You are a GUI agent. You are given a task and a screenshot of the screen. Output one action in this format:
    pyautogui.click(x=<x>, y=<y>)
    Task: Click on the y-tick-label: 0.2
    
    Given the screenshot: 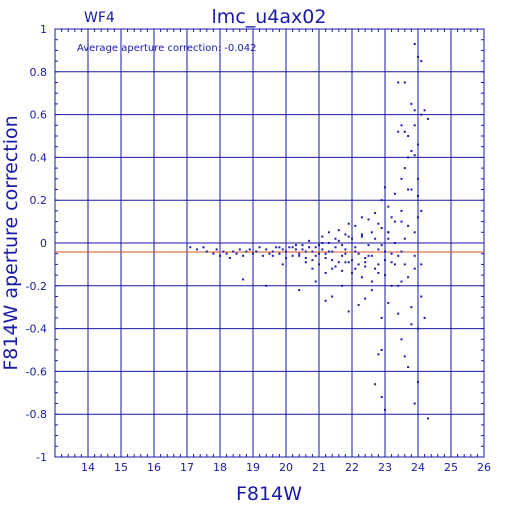 What is the action you would take?
    pyautogui.click(x=39, y=200)
    